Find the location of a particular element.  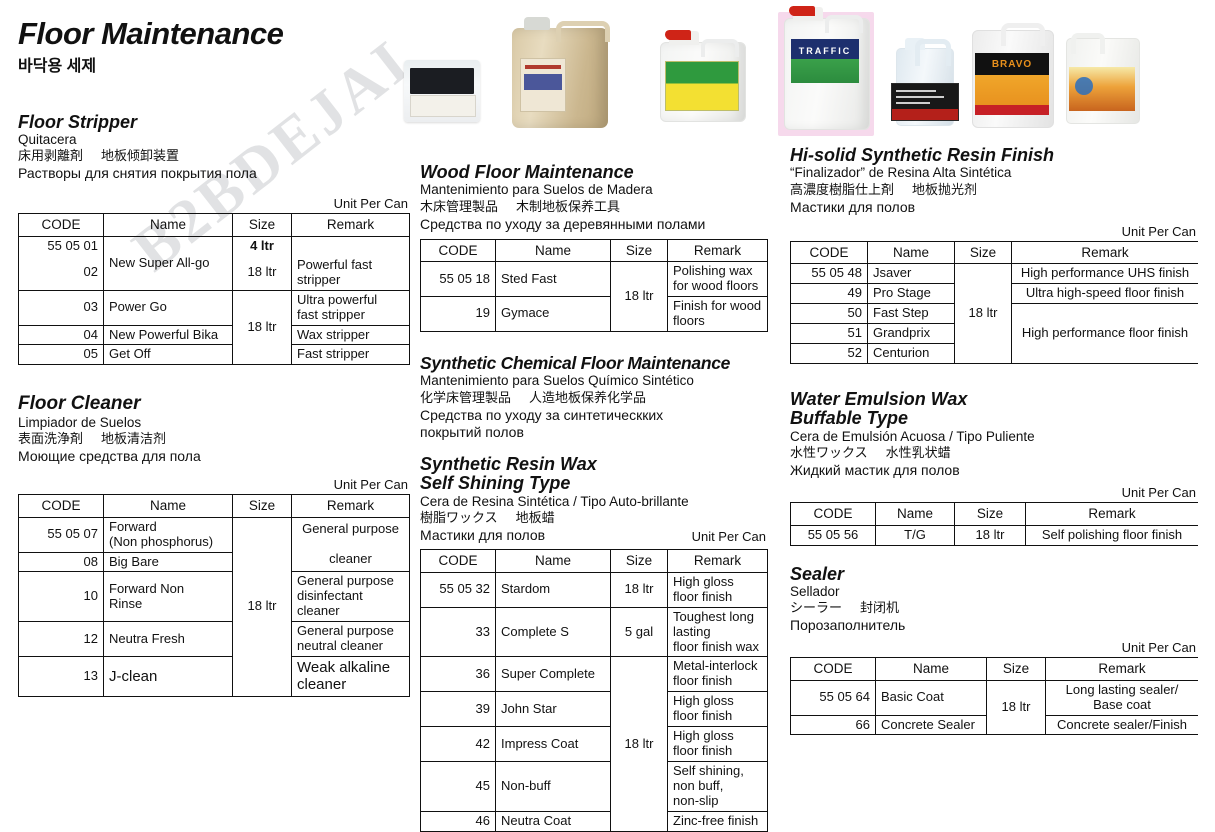

section-title-cjk: 床用剥離剤 地板倾卸装置 is located at coordinates (214, 156).